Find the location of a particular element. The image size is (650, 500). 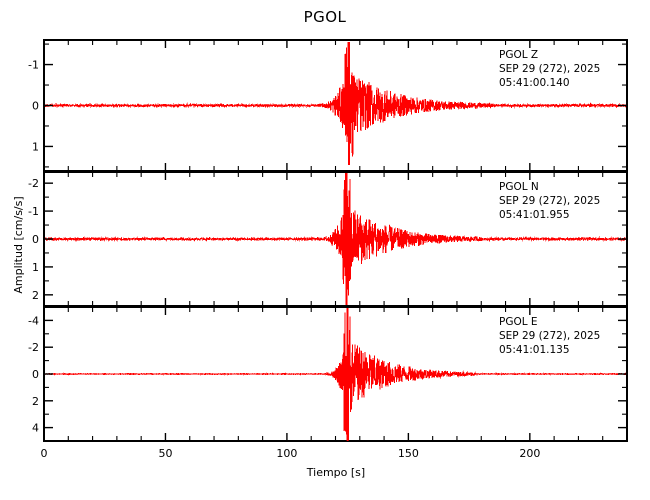

page-title: PGOL is located at coordinates (325, 17).